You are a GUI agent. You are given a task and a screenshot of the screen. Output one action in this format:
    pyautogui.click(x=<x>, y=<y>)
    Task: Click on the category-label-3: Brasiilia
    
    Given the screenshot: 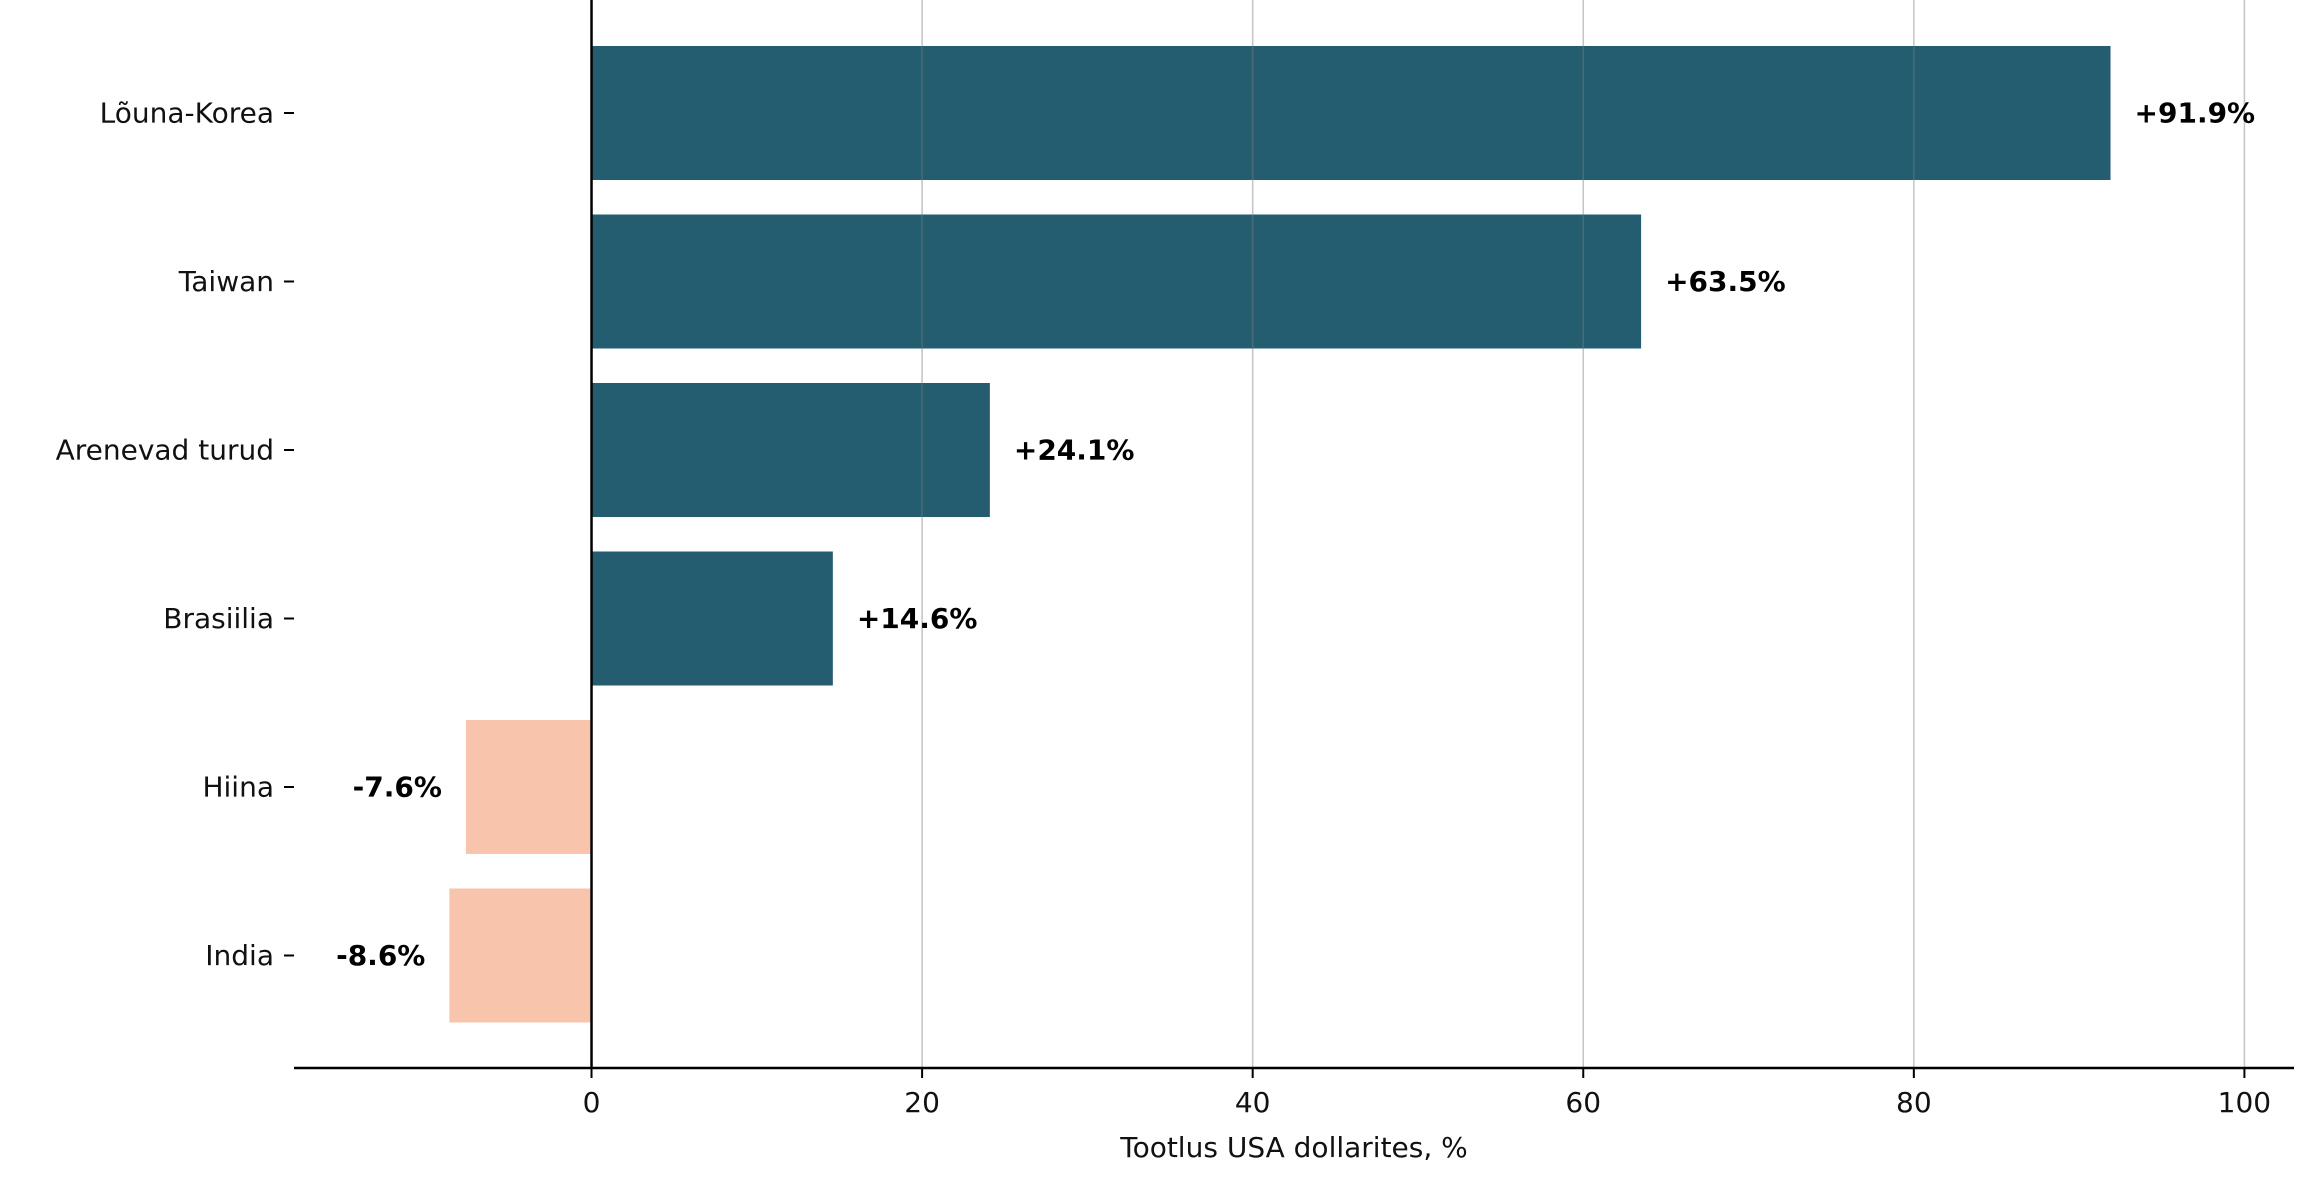 What is the action you would take?
    pyautogui.click(x=218, y=618)
    